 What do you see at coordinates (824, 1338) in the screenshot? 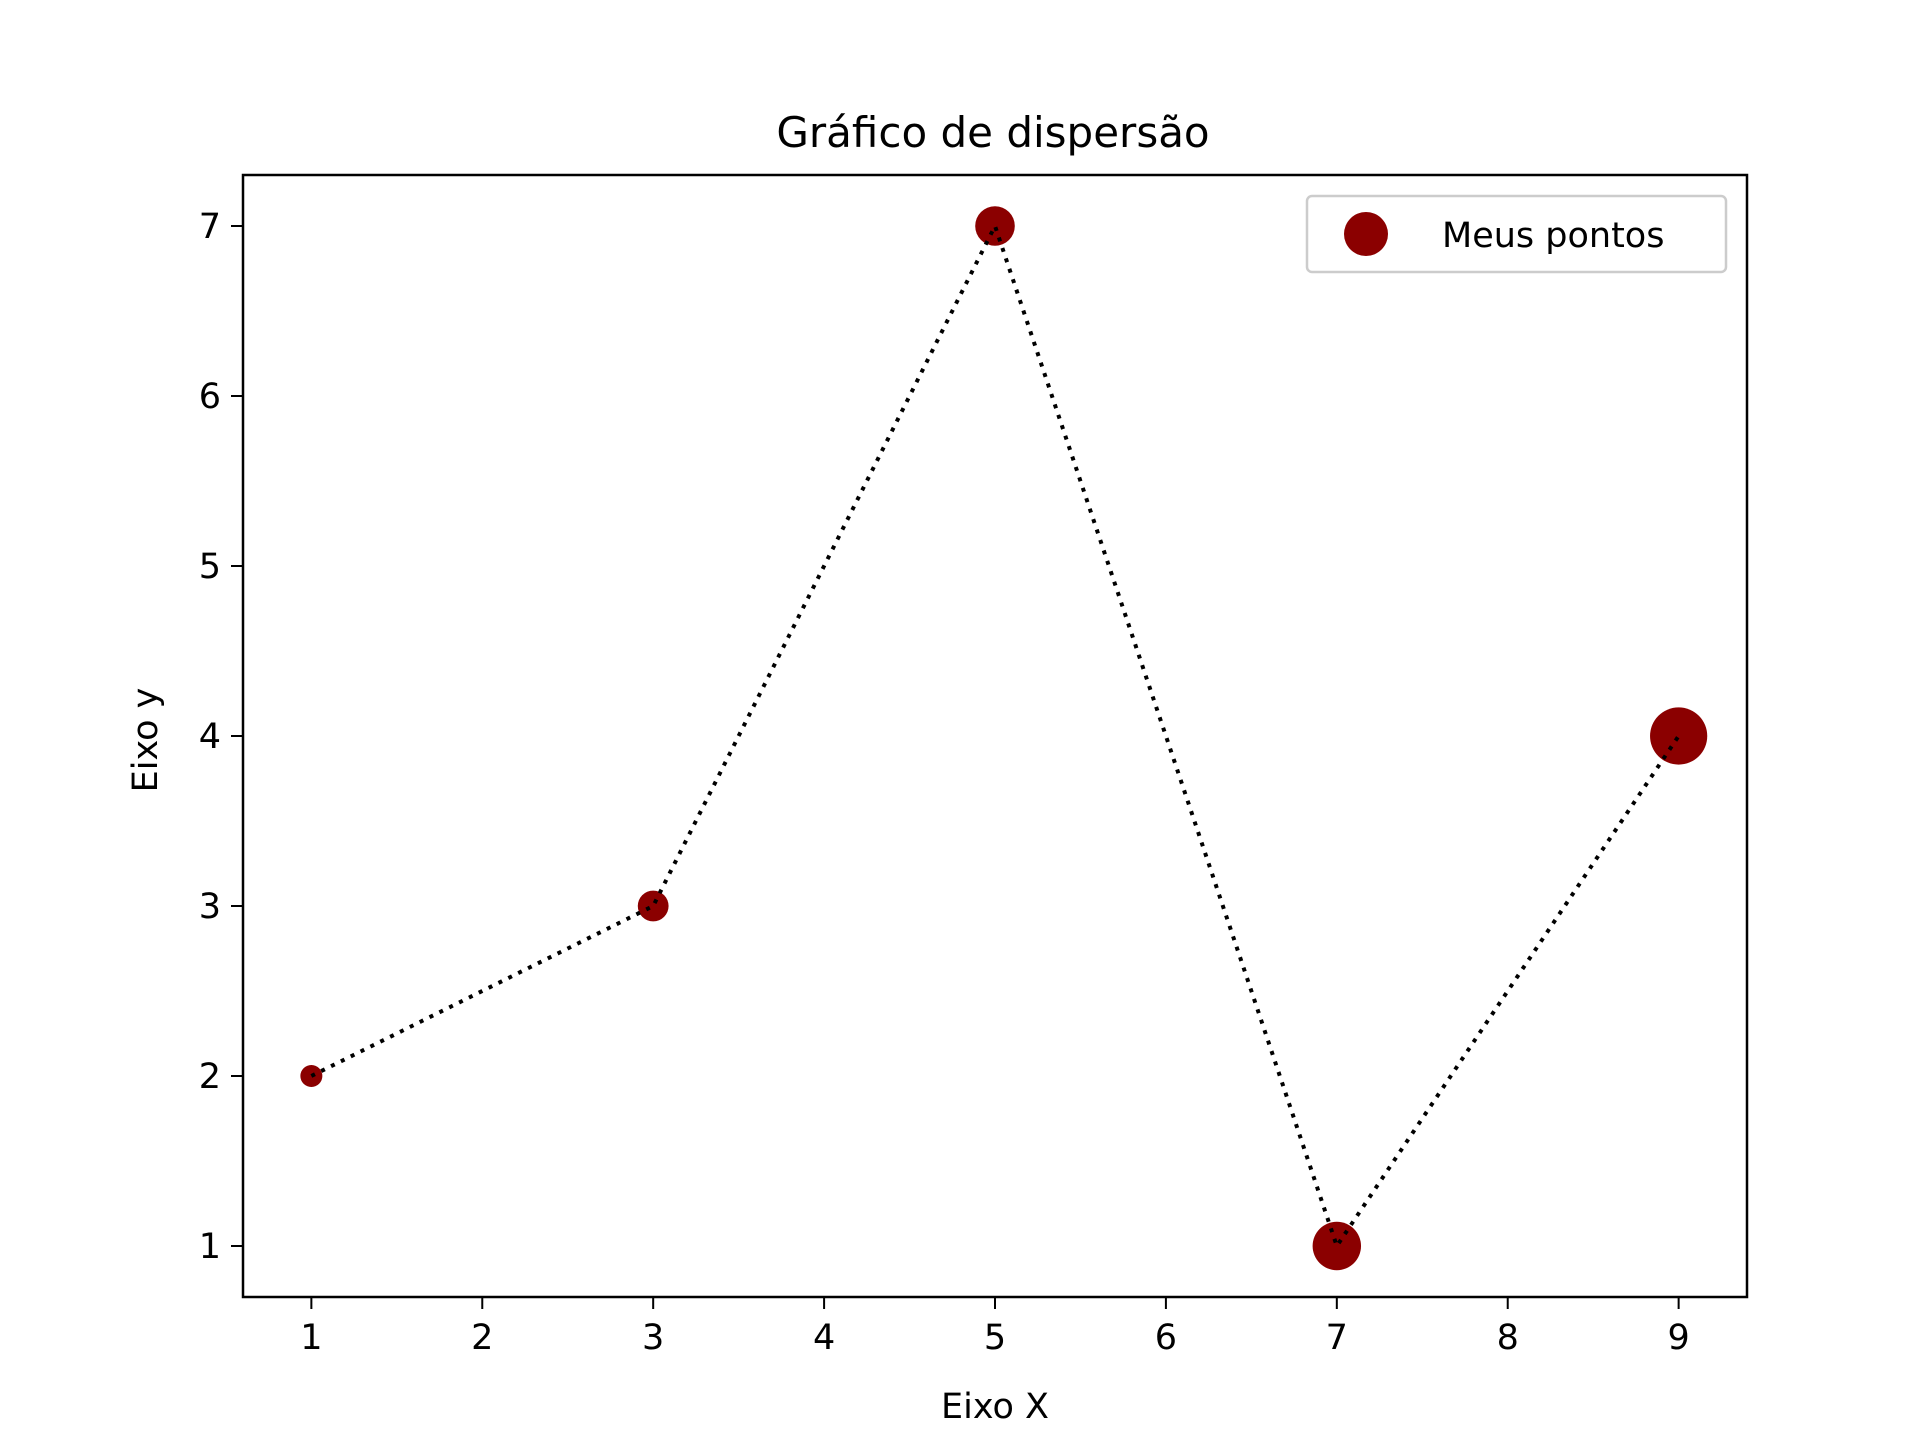
I see `x-tick-label: 4` at bounding box center [824, 1338].